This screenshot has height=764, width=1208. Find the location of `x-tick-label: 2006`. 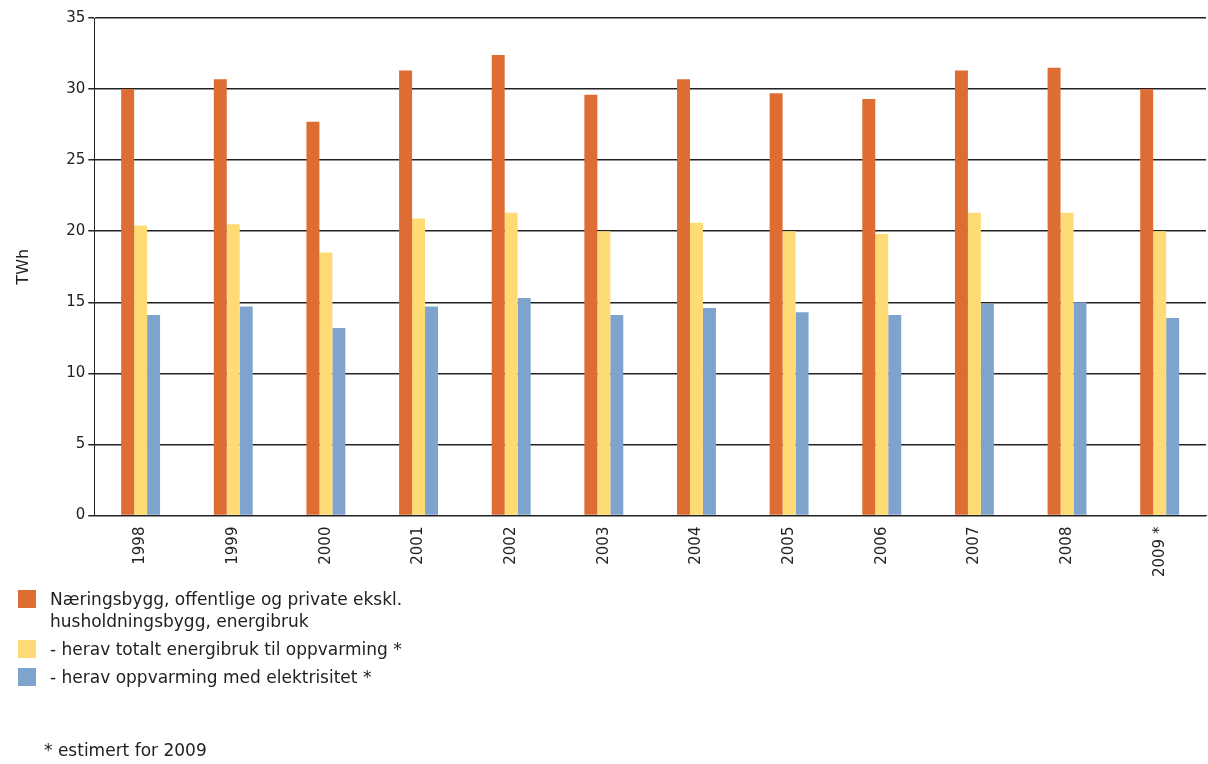

x-tick-label: 2006 is located at coordinates (880, 545).